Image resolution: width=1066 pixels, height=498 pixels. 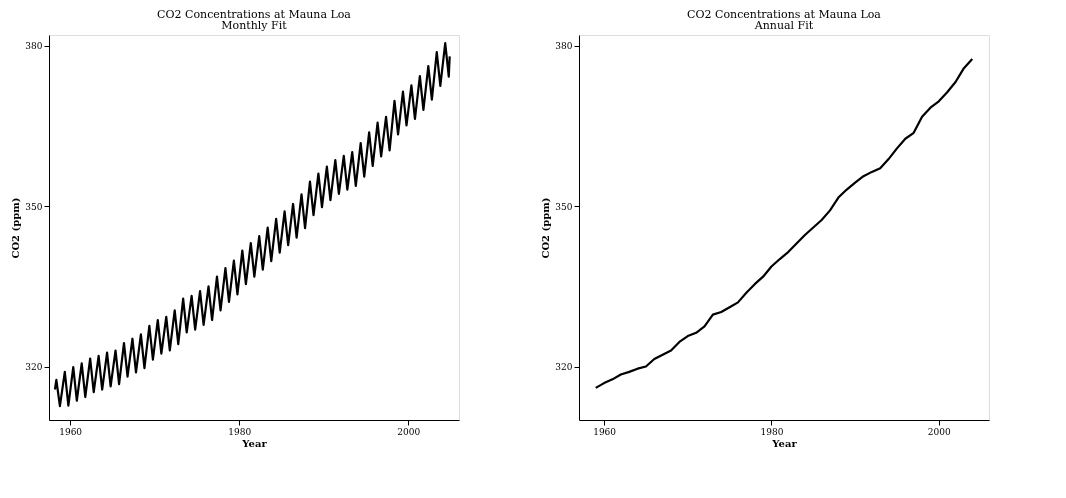 What do you see at coordinates (783, 25) in the screenshot?
I see `chart-subtitle: Annual Fit` at bounding box center [783, 25].